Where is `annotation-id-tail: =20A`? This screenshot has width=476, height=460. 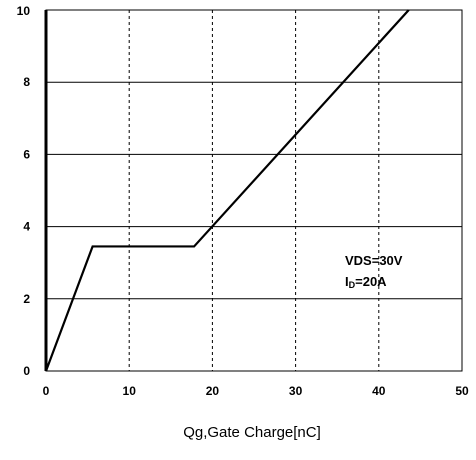
annotation-id-tail: =20A is located at coordinates (371, 281).